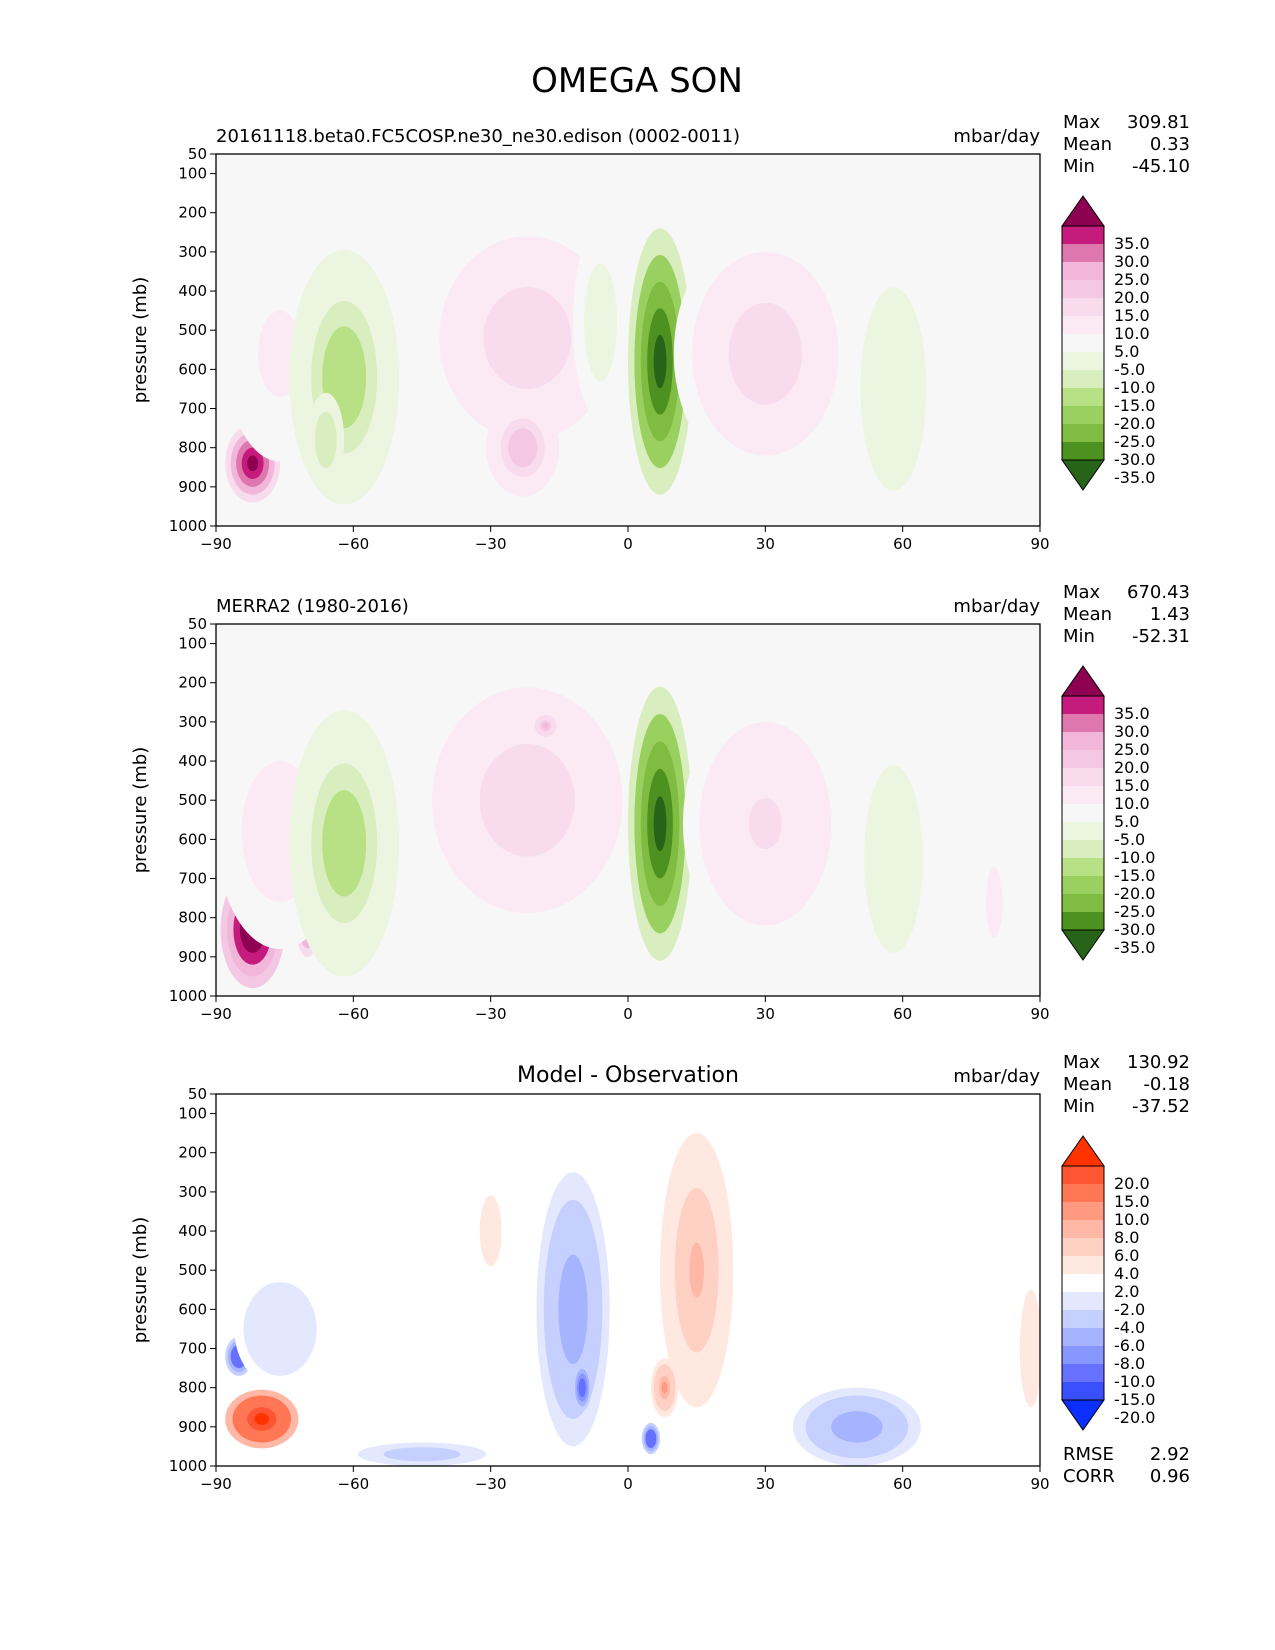 This screenshot has height=1650, width=1275. I want to click on stat-value: -0.18, so click(1166, 1084).